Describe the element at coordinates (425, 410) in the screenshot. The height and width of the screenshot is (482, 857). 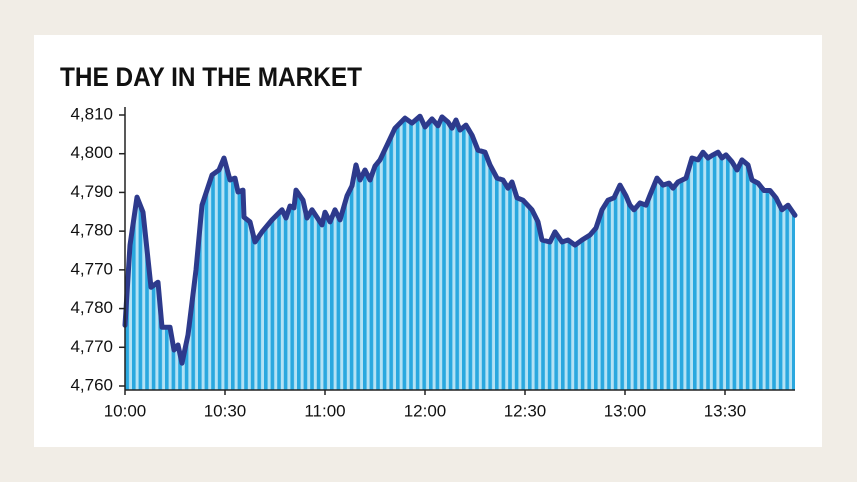
I see `x-tick-label: 12:00` at that location.